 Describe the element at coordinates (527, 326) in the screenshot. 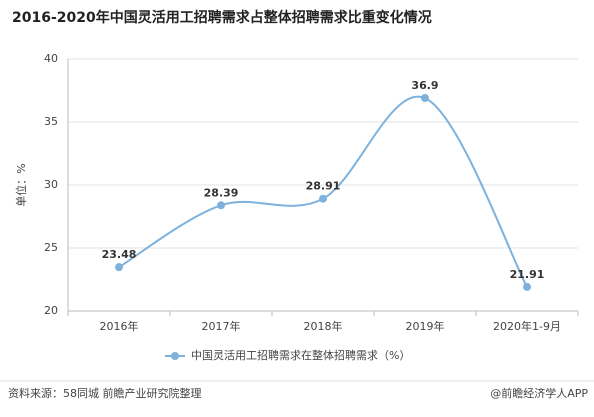

I see `x-tick-label: 2020年1-9月` at that location.